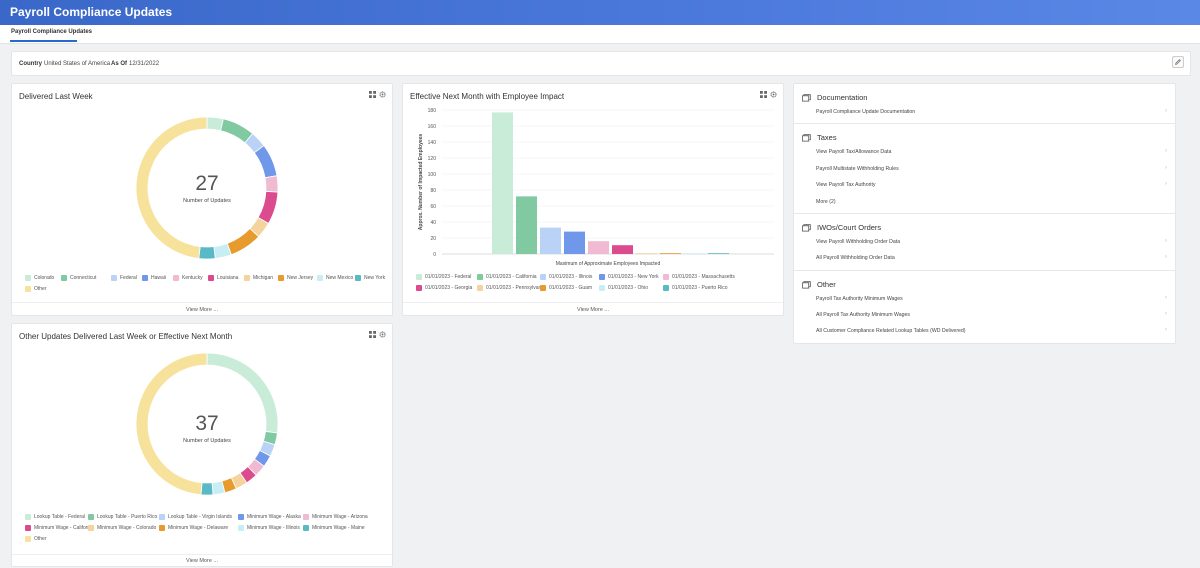  Describe the element at coordinates (629, 277) in the screenshot. I see `legend-item-01-01-2023-new-york: 01/01/2023 - New York` at that location.